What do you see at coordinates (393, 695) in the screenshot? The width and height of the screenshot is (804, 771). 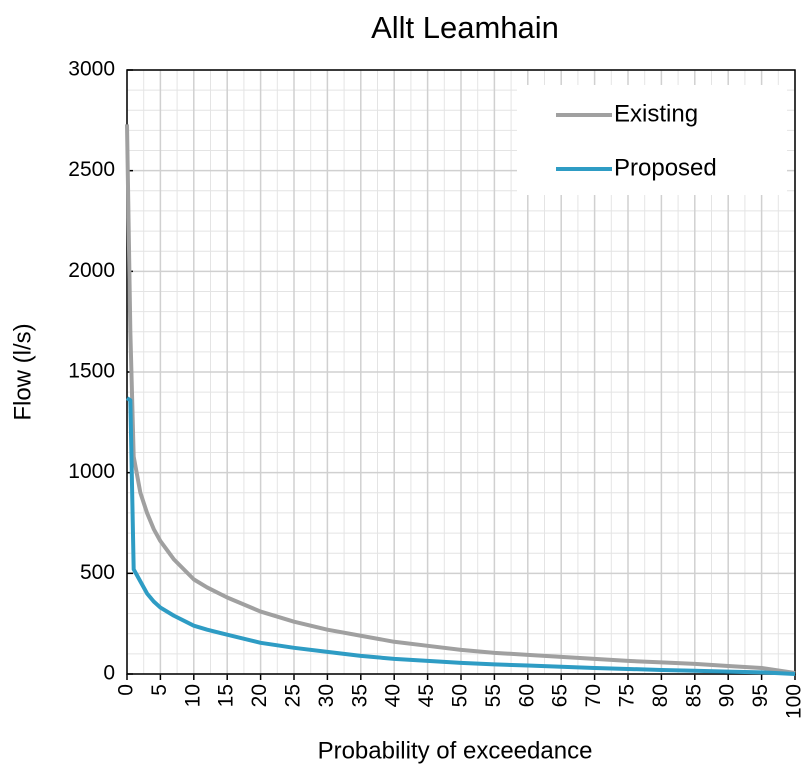 I see `x-tick-label: 40` at bounding box center [393, 695].